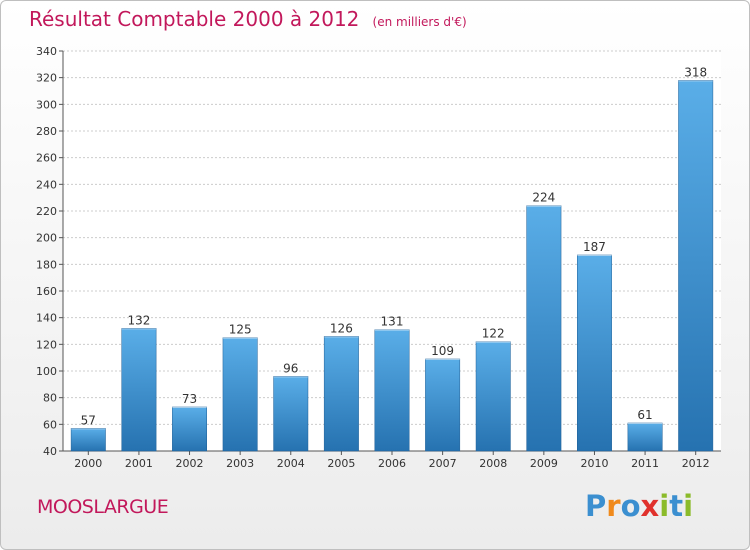 The height and width of the screenshot is (550, 750). Describe the element at coordinates (645, 437) in the screenshot. I see `bar-2011` at that location.